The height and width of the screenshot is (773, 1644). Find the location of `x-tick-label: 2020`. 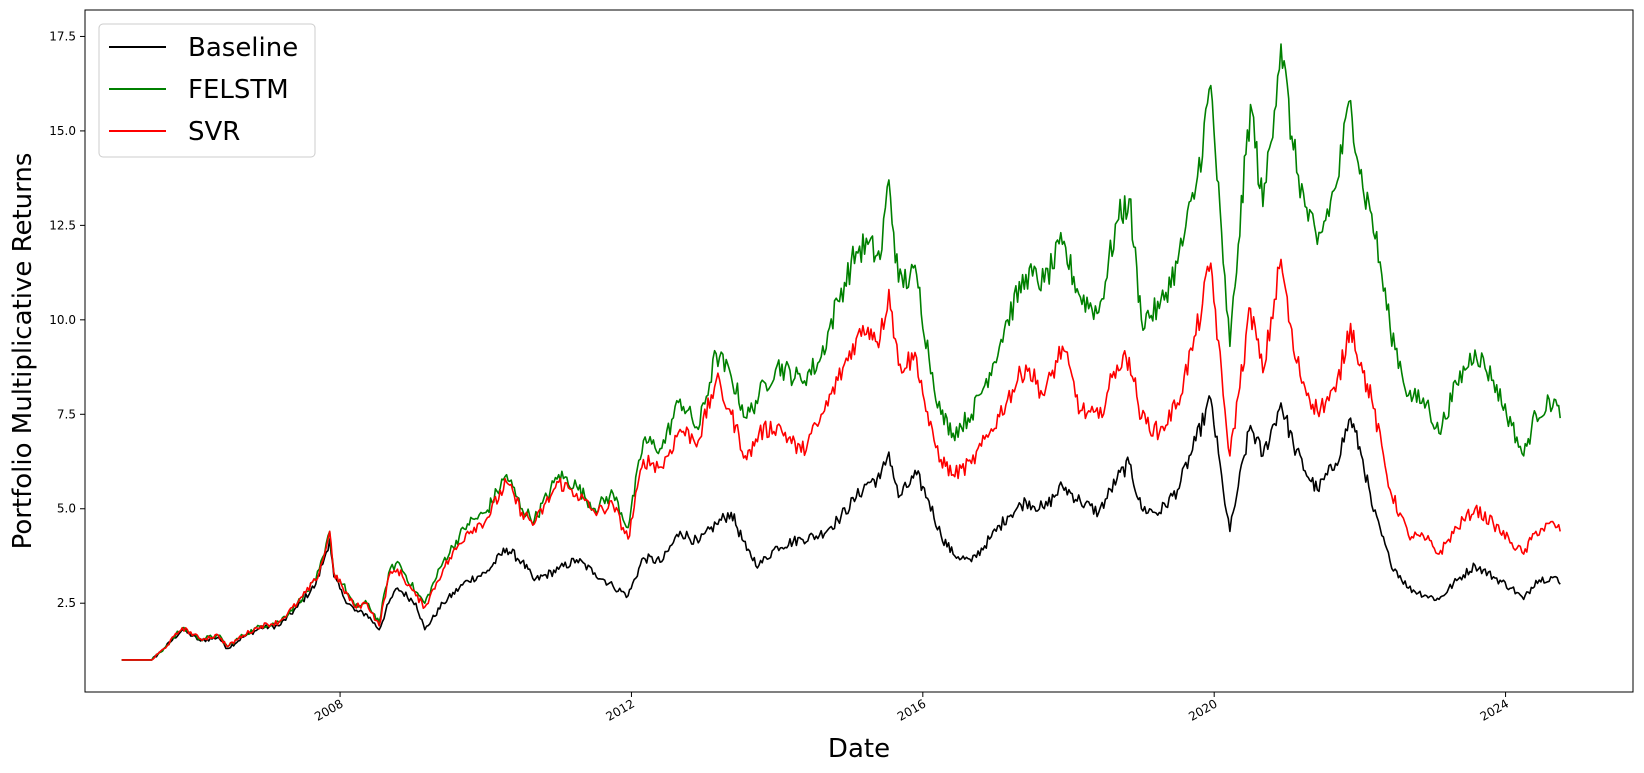

x-tick-label: 2020 is located at coordinates (1202, 709).